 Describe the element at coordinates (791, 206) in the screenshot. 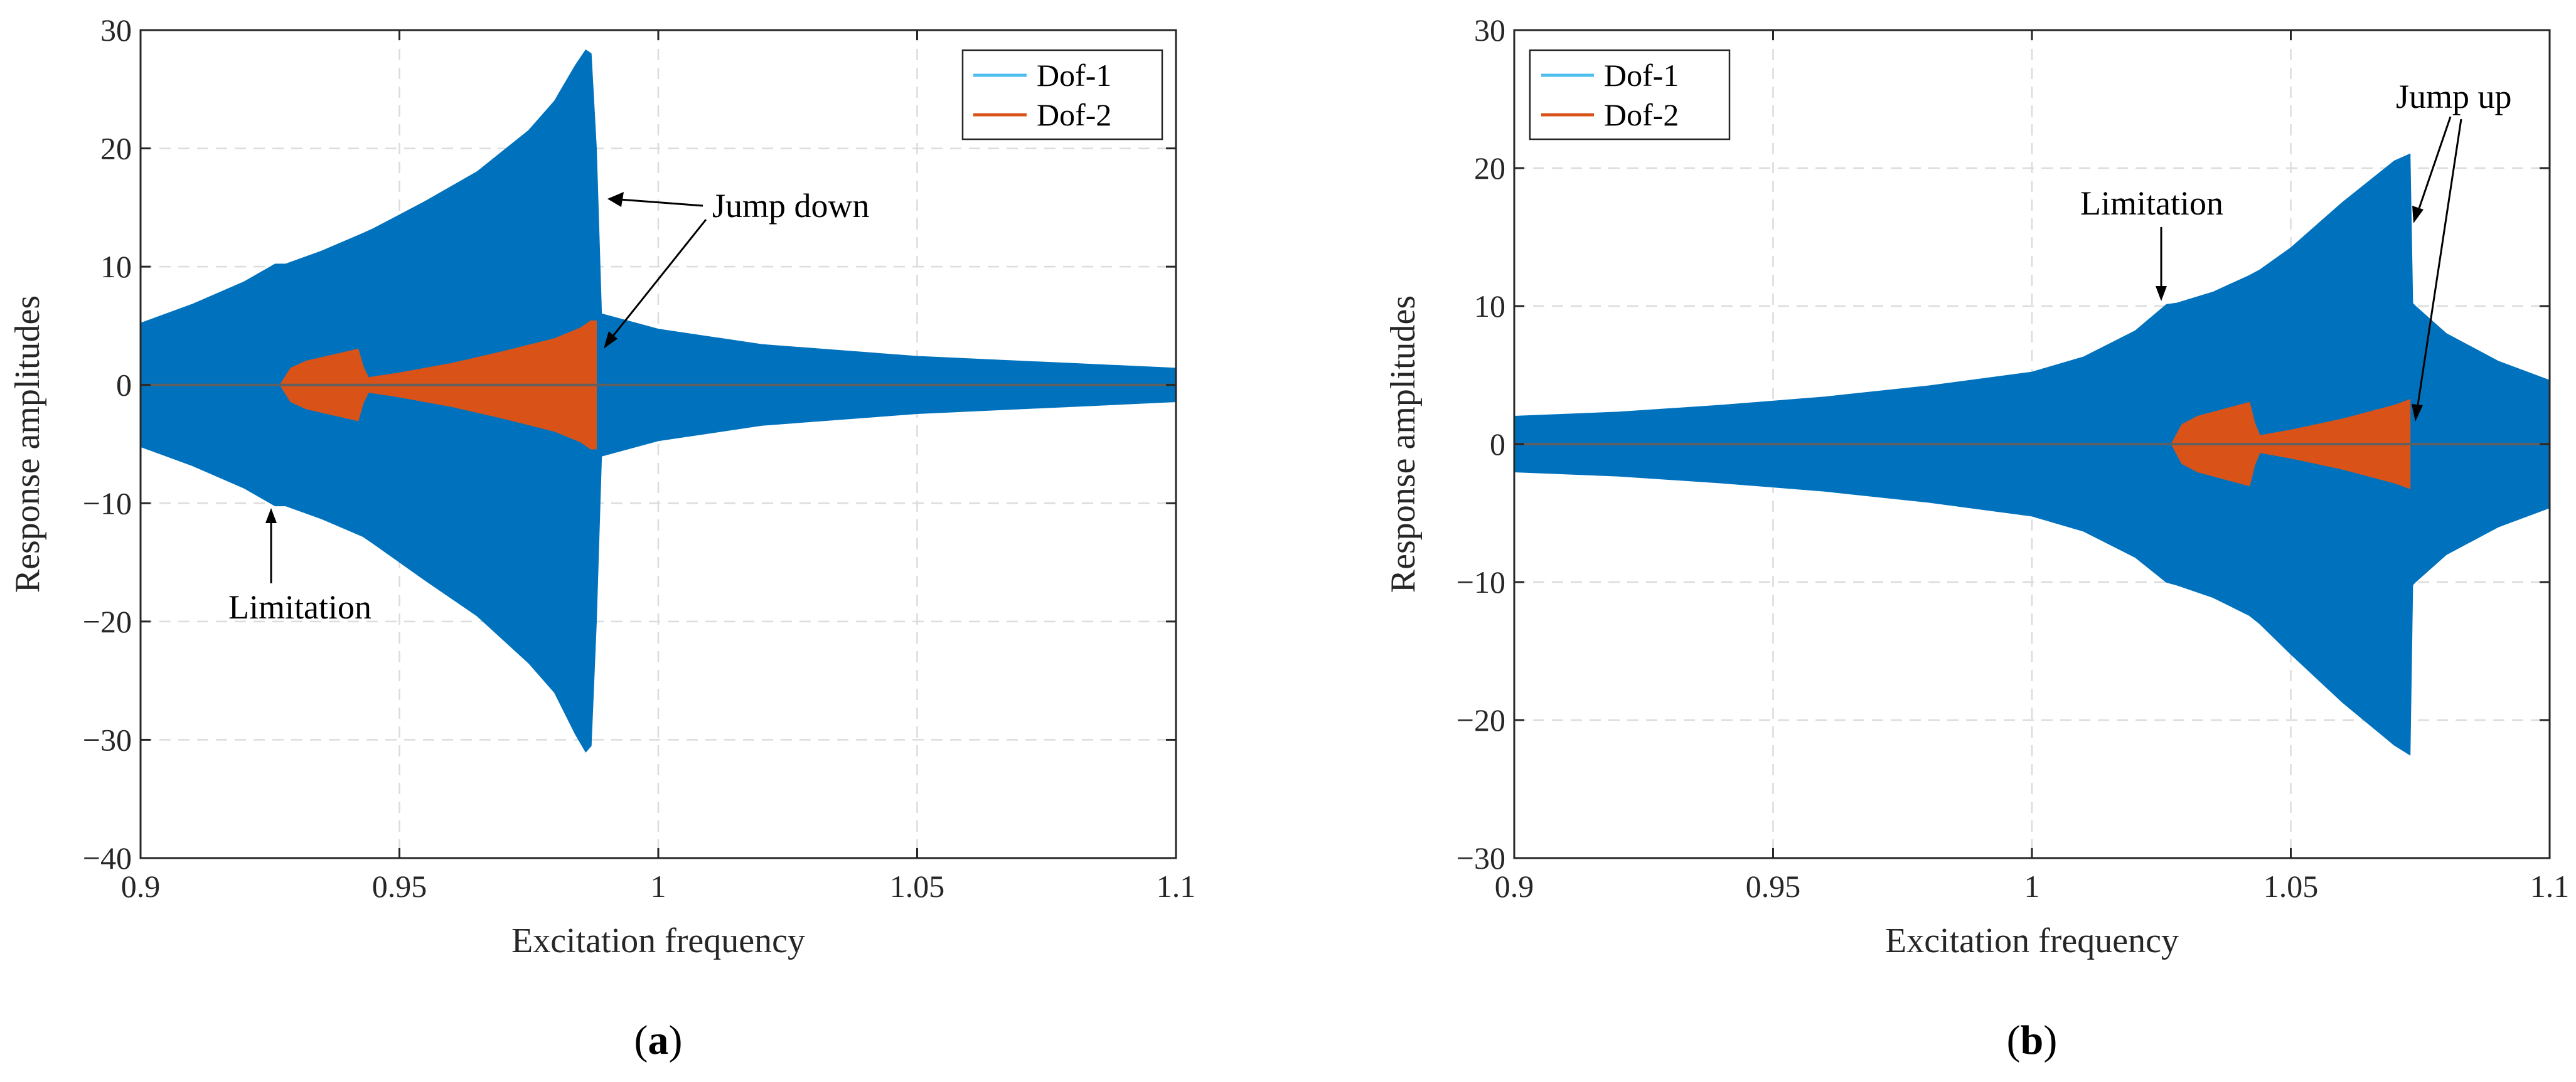

I see `annotation-text-jump-down: Jump down` at that location.